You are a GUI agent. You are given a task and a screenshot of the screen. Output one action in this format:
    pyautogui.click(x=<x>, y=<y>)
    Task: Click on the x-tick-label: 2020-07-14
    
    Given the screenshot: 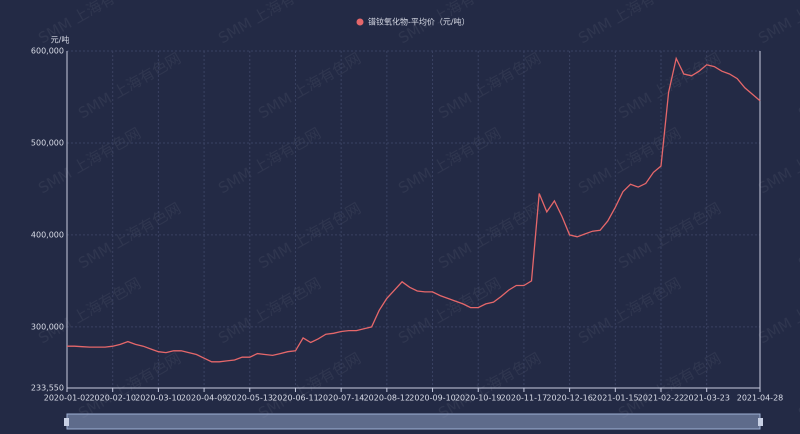 What is the action you would take?
    pyautogui.click(x=341, y=398)
    